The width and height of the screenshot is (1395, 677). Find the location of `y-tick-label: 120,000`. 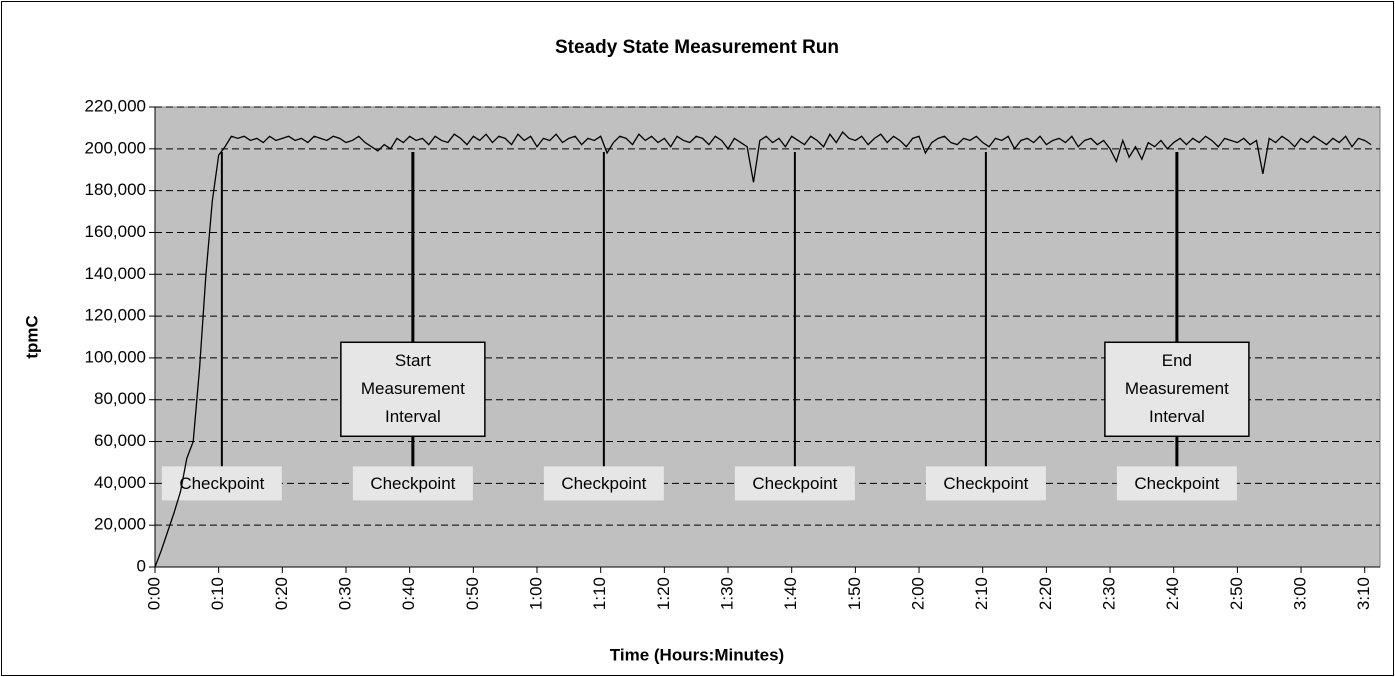

y-tick-label: 120,000 is located at coordinates (115, 315).